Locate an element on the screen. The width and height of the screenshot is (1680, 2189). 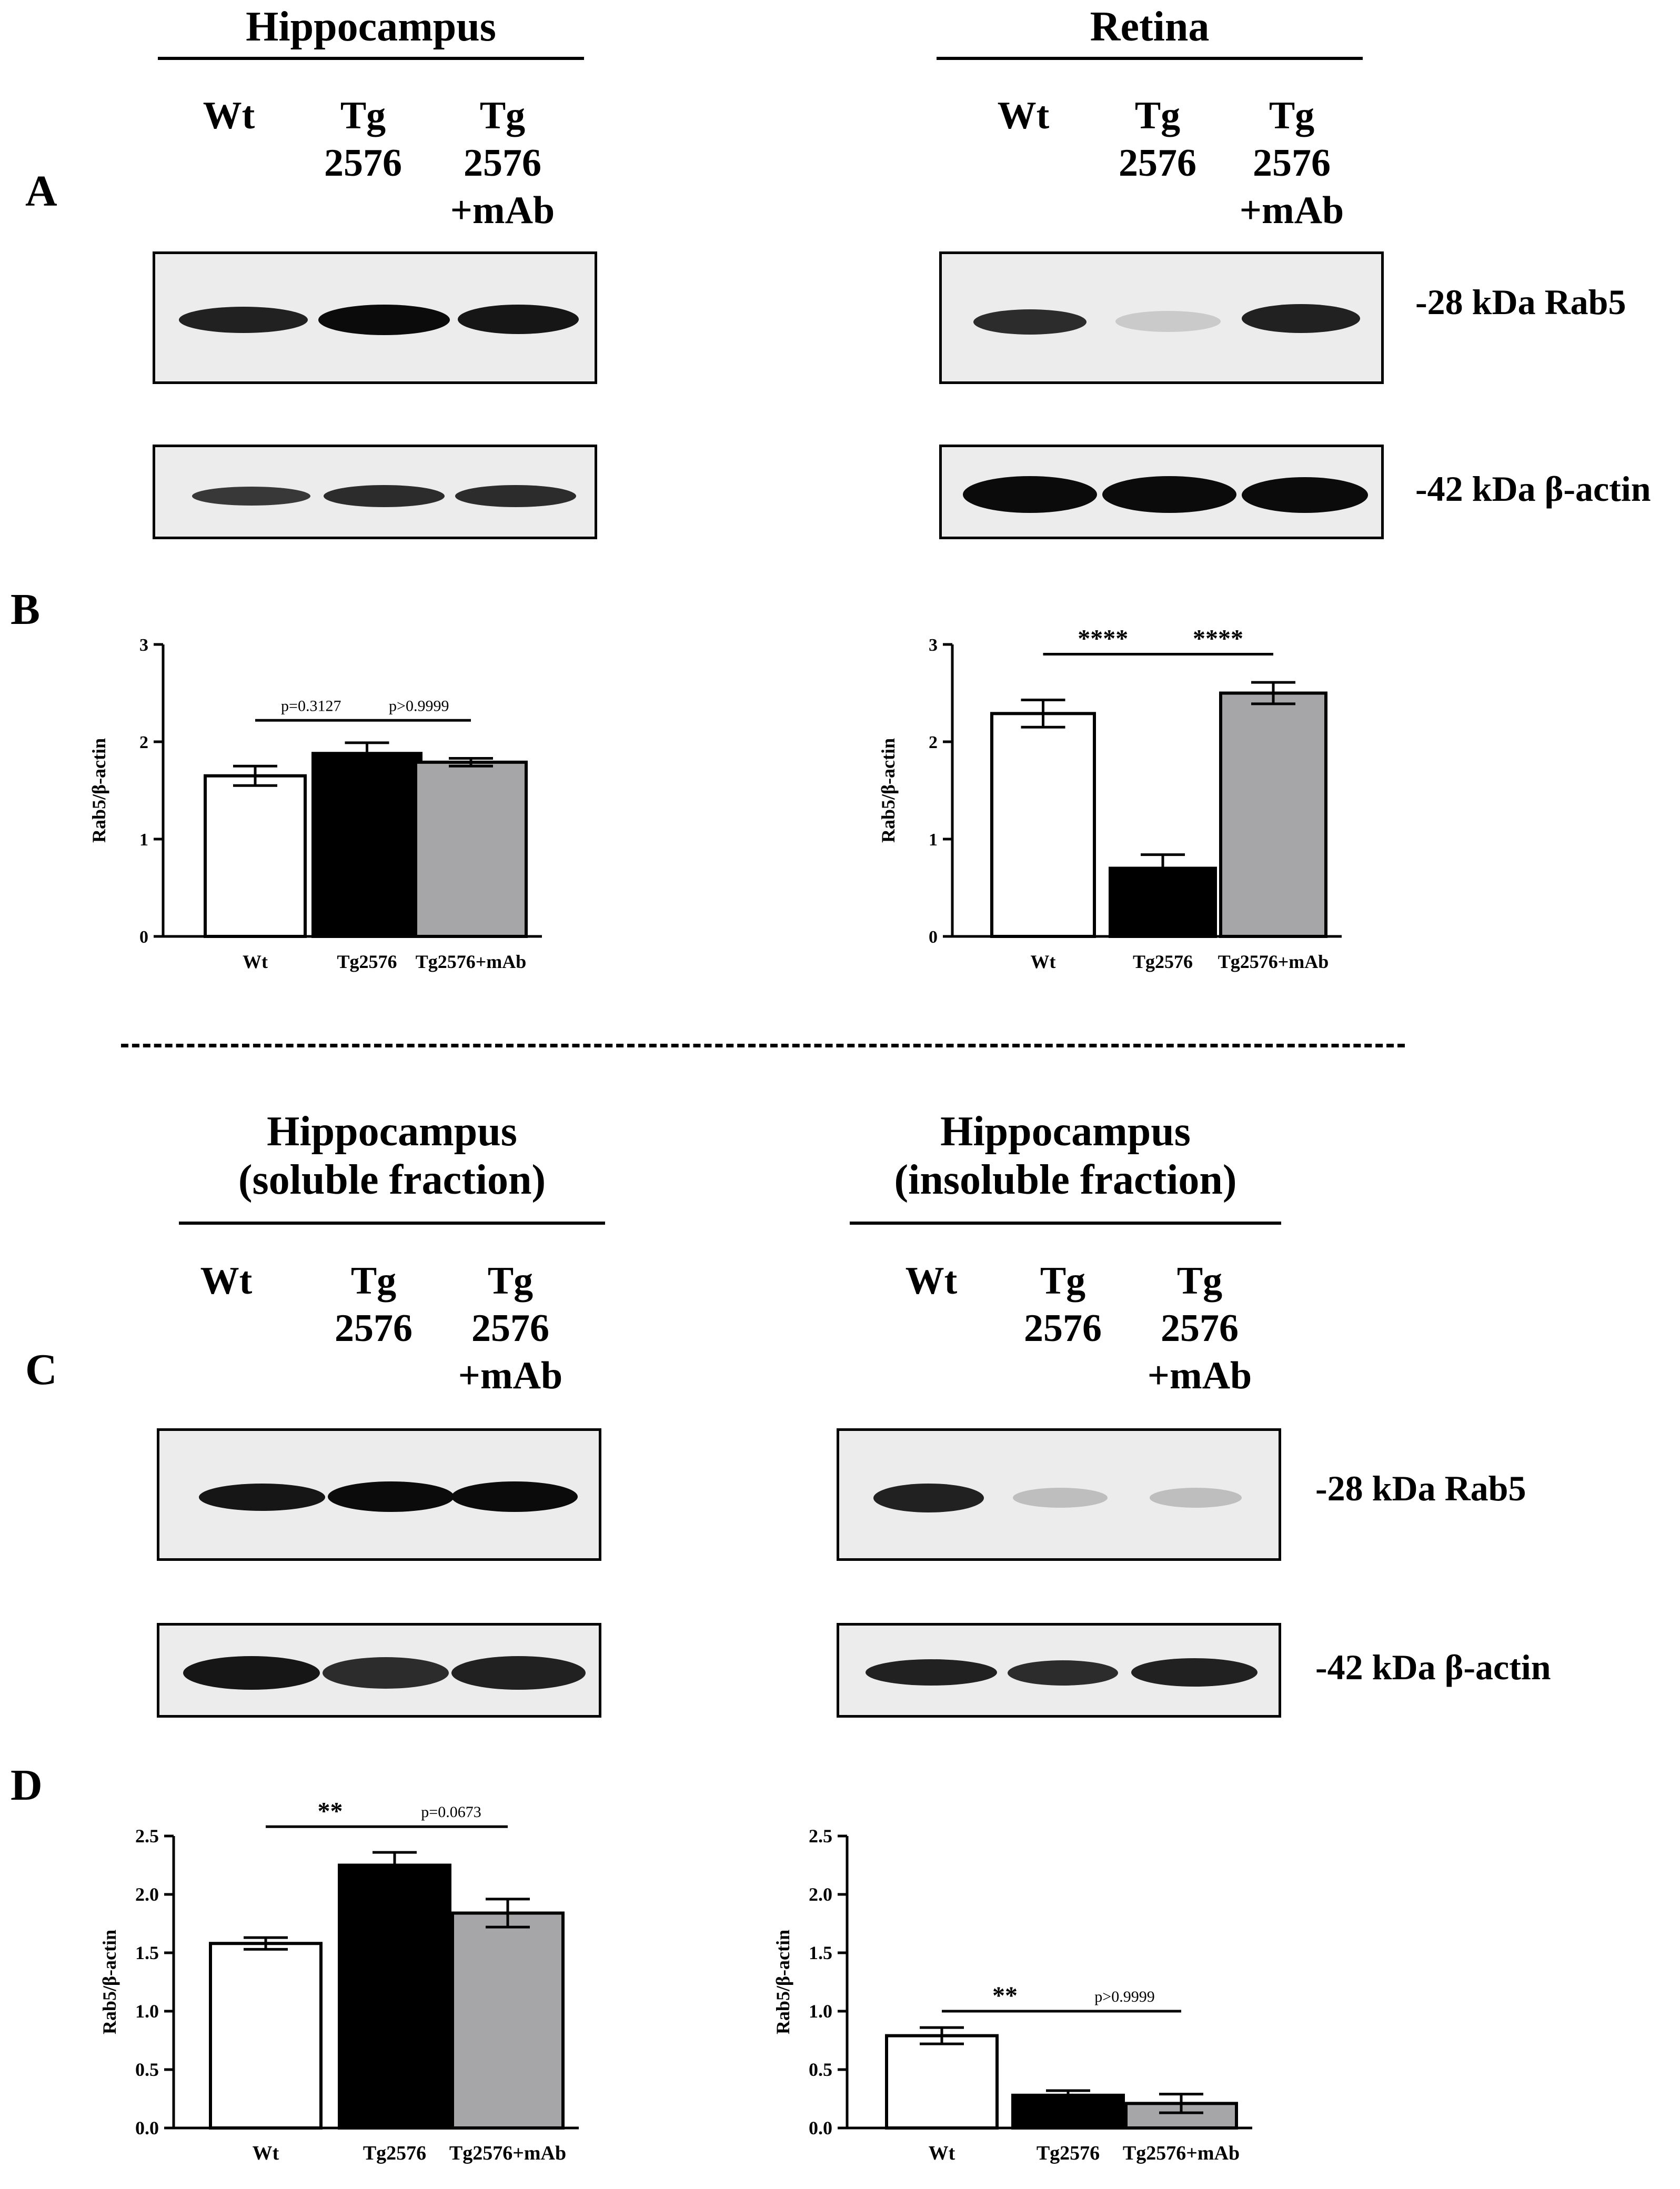
insoluble-rab5-blot is located at coordinates (1059, 1494).